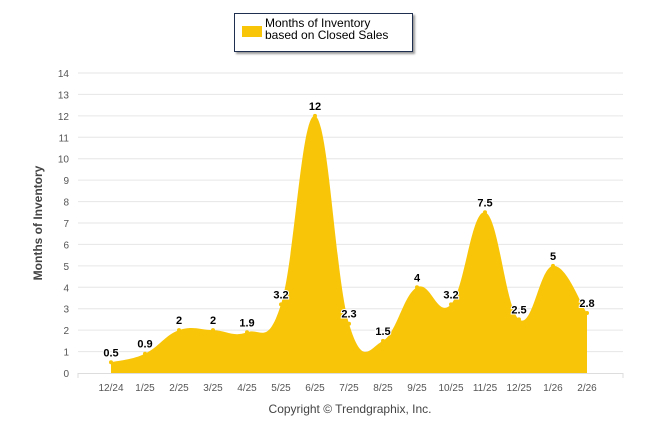  Describe the element at coordinates (66, 331) in the screenshot. I see `y-tick-label: 2` at that location.